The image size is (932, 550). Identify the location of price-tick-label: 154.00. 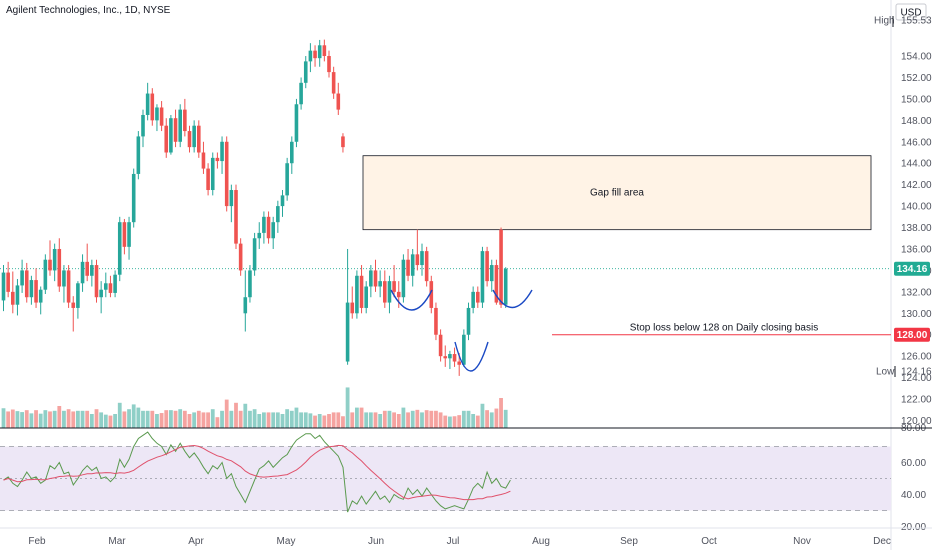
(916, 57).